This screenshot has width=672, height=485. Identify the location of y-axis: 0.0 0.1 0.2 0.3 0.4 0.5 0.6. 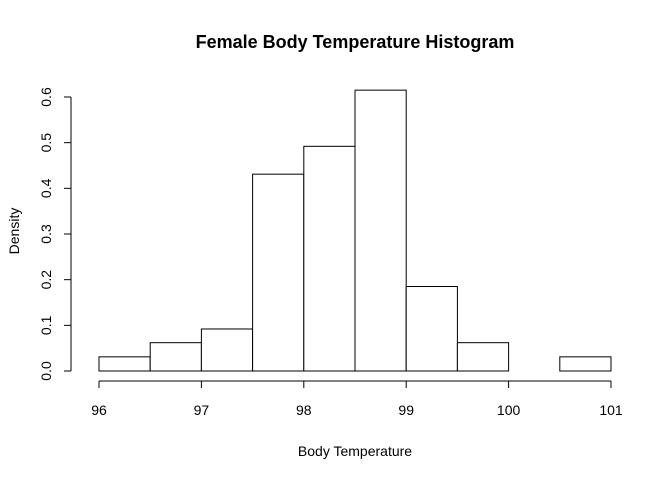
(55, 234).